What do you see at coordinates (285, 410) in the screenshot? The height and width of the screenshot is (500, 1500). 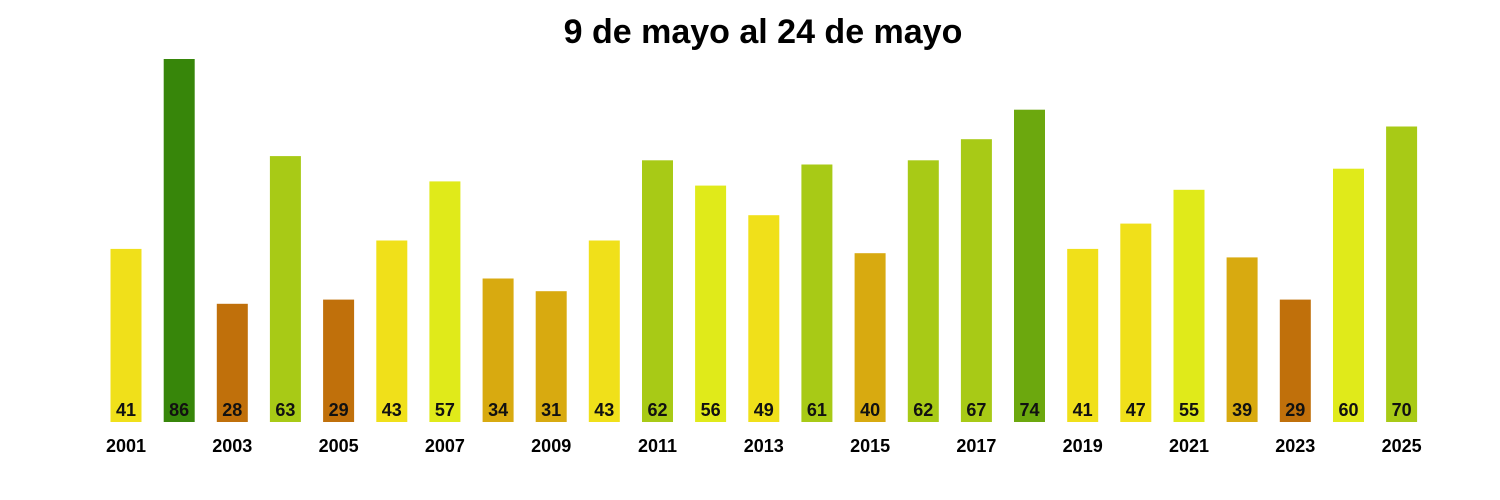 I see `value-label-2004: 63` at bounding box center [285, 410].